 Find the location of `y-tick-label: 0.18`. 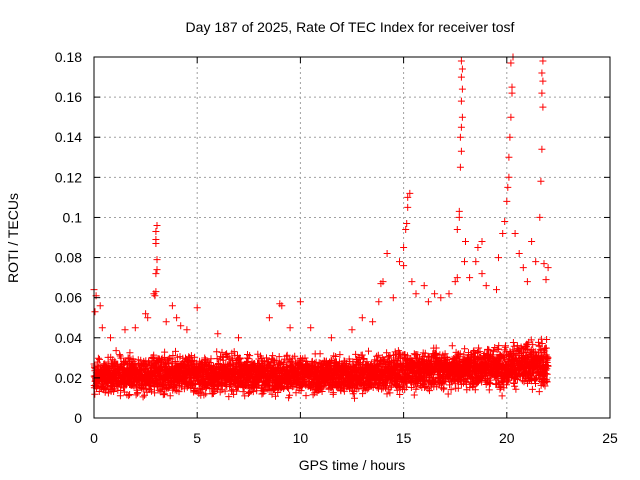

y-tick-label: 0.18 is located at coordinates (68, 57).